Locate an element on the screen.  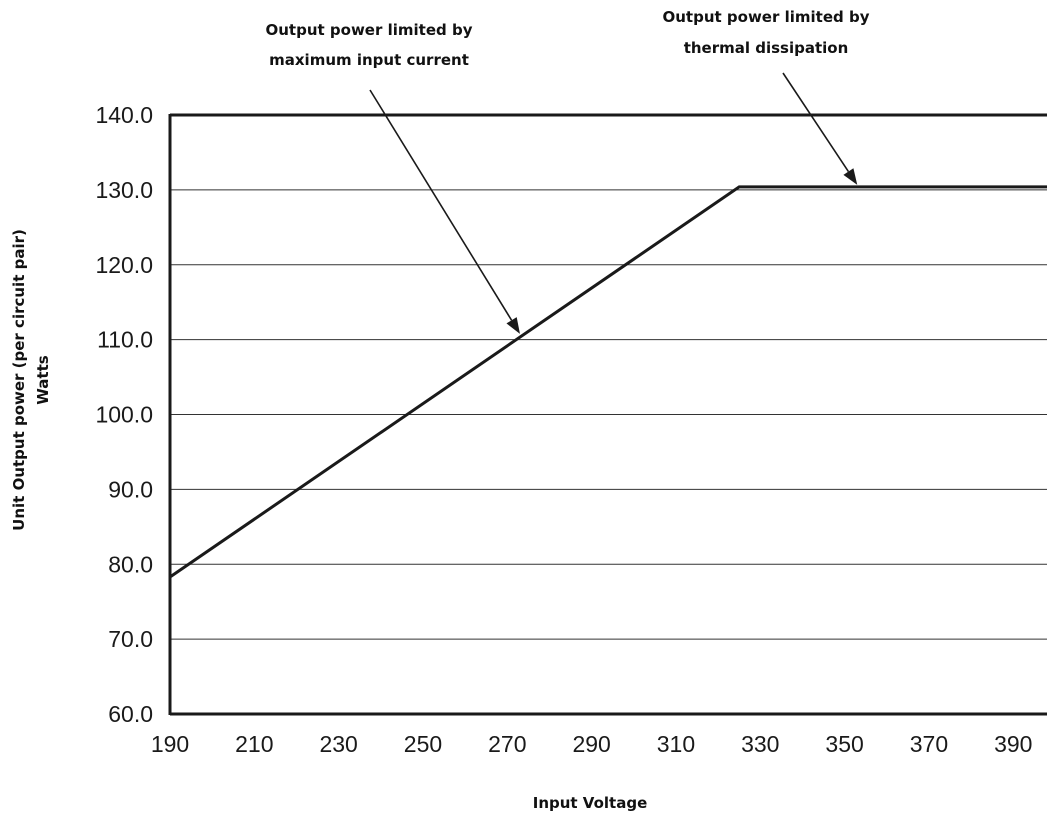
x-tick-label-250: 250 is located at coordinates (423, 744).